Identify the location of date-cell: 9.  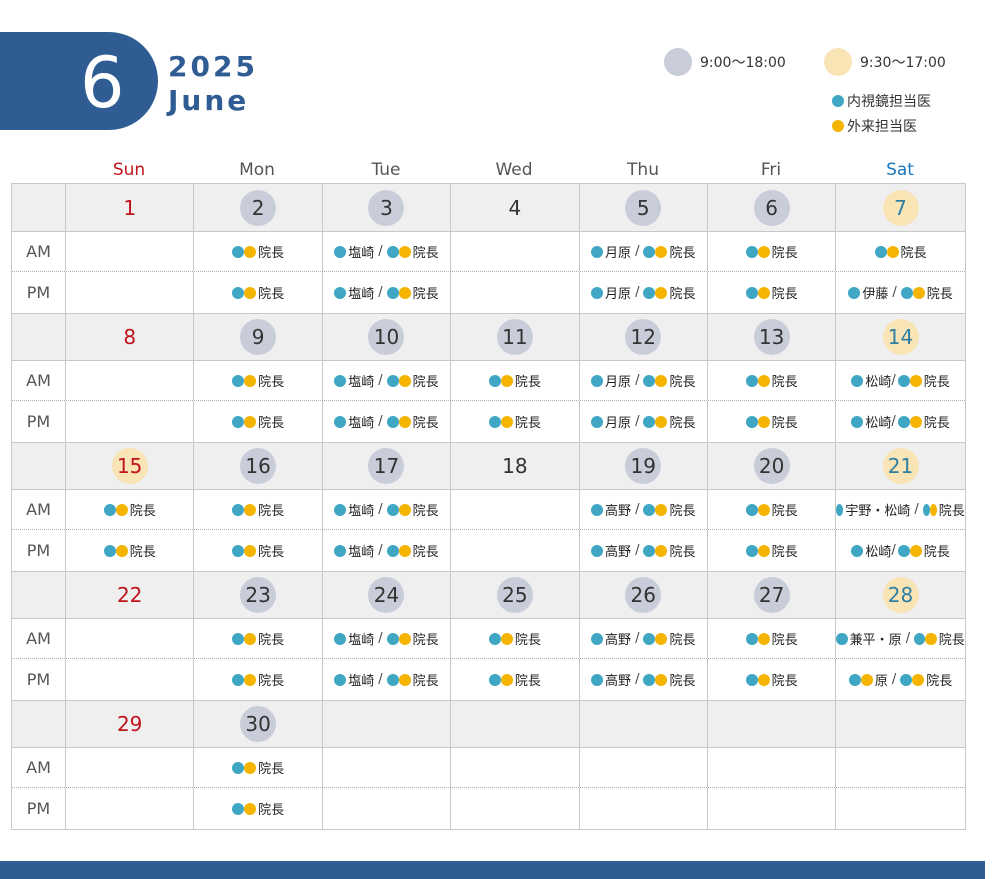
(258, 337).